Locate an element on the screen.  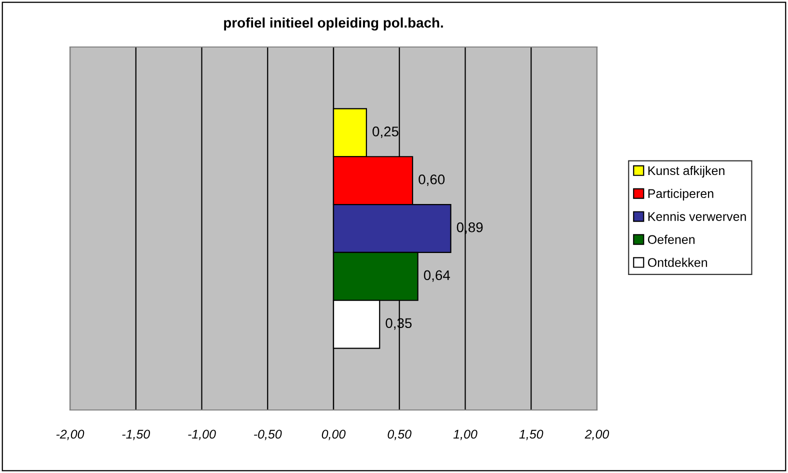
chart-title: profiel initieel opleiding pol.bach. is located at coordinates (333, 23).